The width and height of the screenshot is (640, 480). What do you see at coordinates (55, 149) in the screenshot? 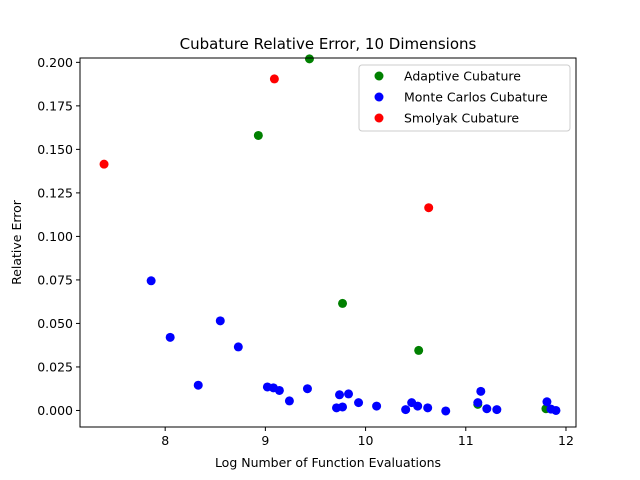
I see `y-tick-label: 0.150` at bounding box center [55, 149].